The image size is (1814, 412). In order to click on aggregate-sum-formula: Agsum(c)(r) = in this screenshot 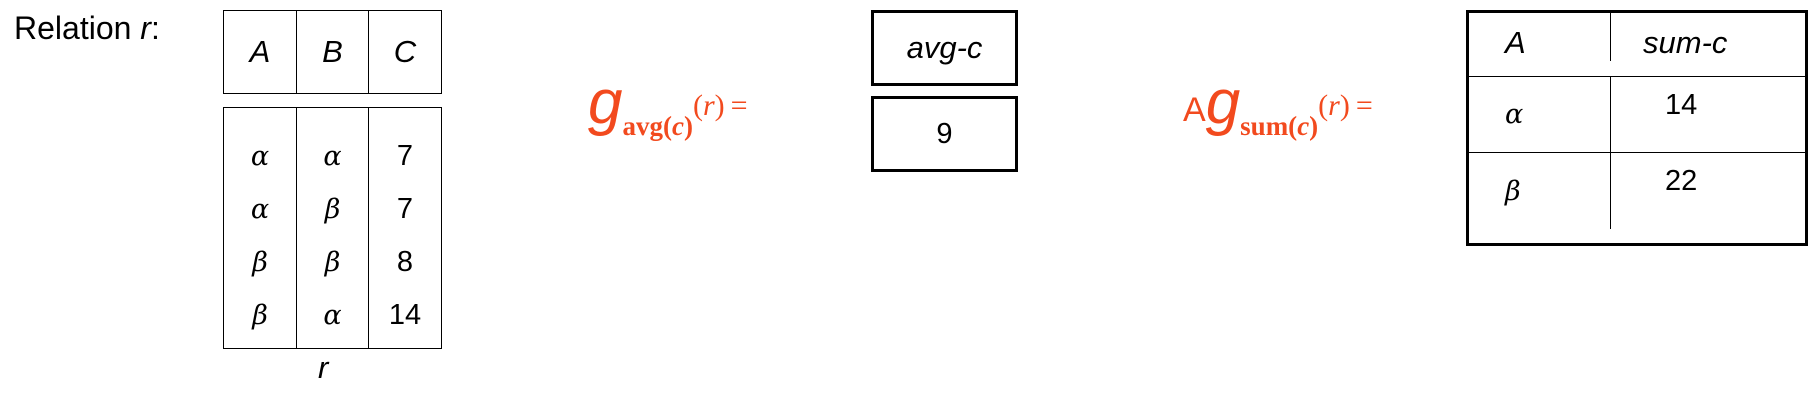, I will do `click(1278, 107)`.